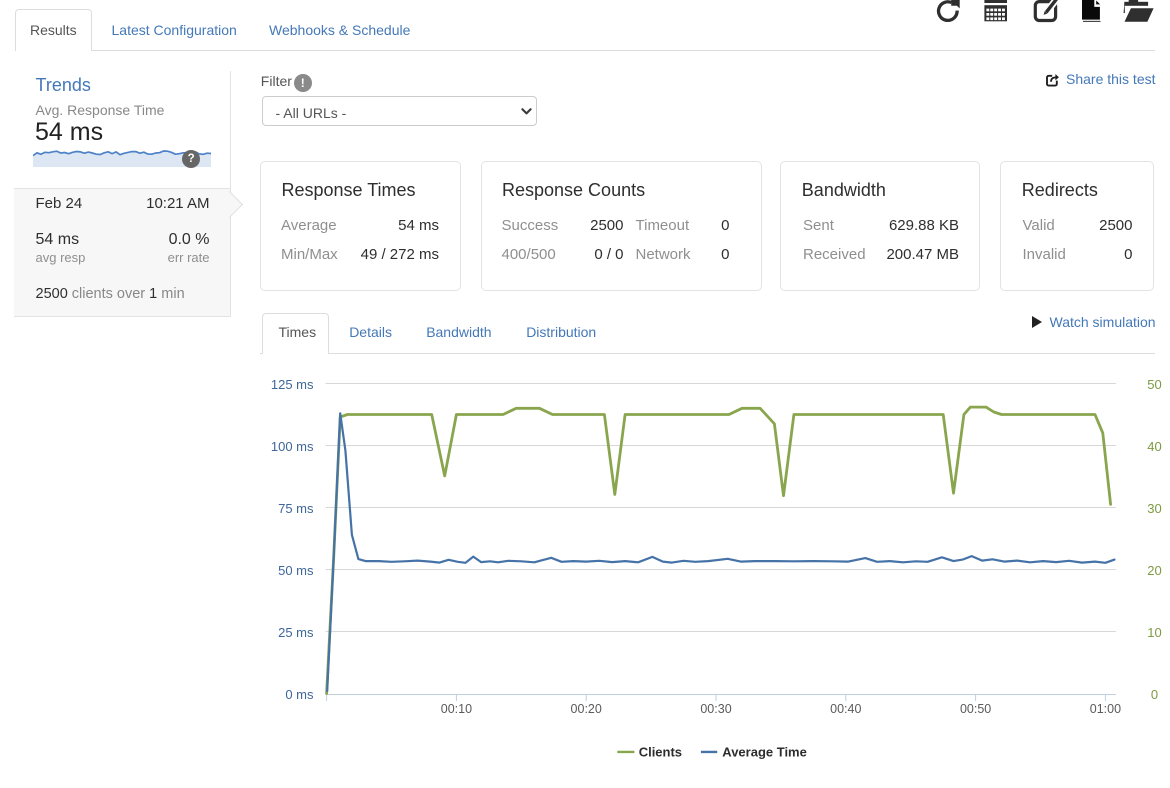  What do you see at coordinates (660, 751) in the screenshot?
I see `svg-text: Clients` at bounding box center [660, 751].